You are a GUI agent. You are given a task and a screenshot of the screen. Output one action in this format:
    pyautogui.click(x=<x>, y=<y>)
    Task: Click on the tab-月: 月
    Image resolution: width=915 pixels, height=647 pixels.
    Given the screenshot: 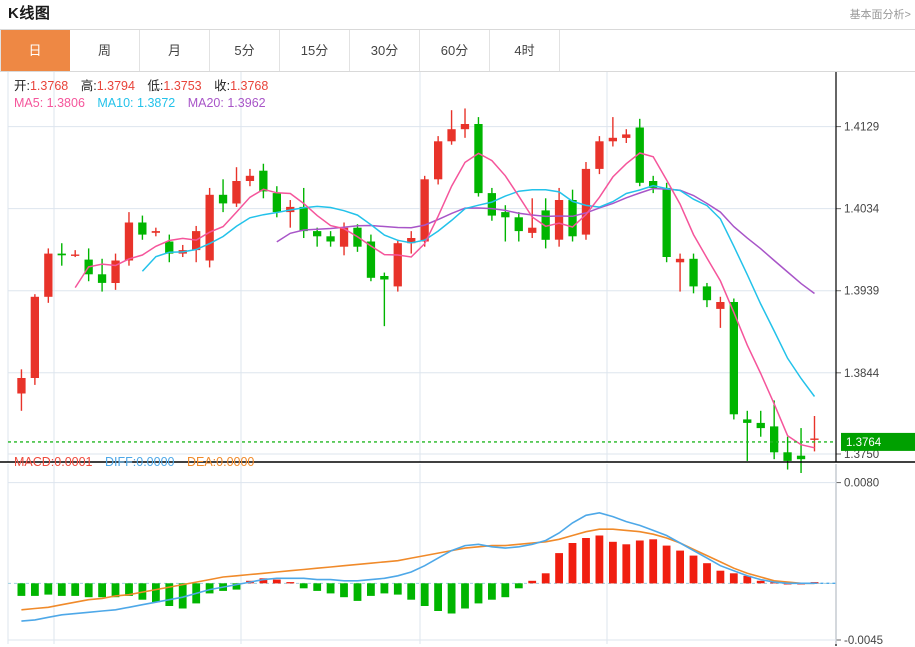 What is the action you would take?
    pyautogui.click(x=175, y=50)
    